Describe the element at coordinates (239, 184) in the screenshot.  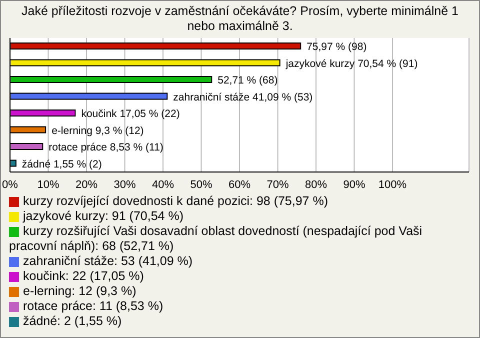
I see `x-tick-label: 60%` at that location.